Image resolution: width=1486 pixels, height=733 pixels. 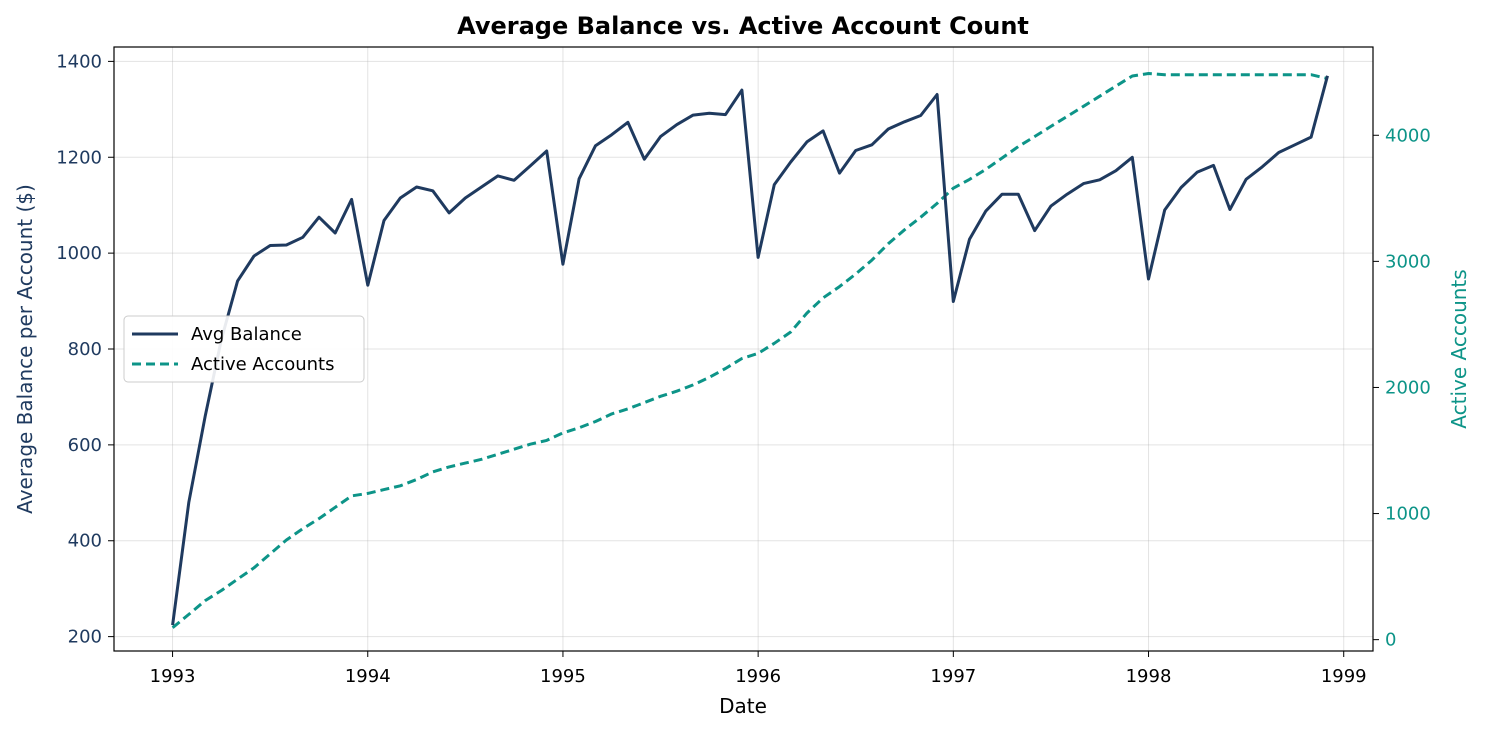 What do you see at coordinates (743, 26) in the screenshot?
I see `chart-title: Average Balance vs. Active Account Count` at bounding box center [743, 26].